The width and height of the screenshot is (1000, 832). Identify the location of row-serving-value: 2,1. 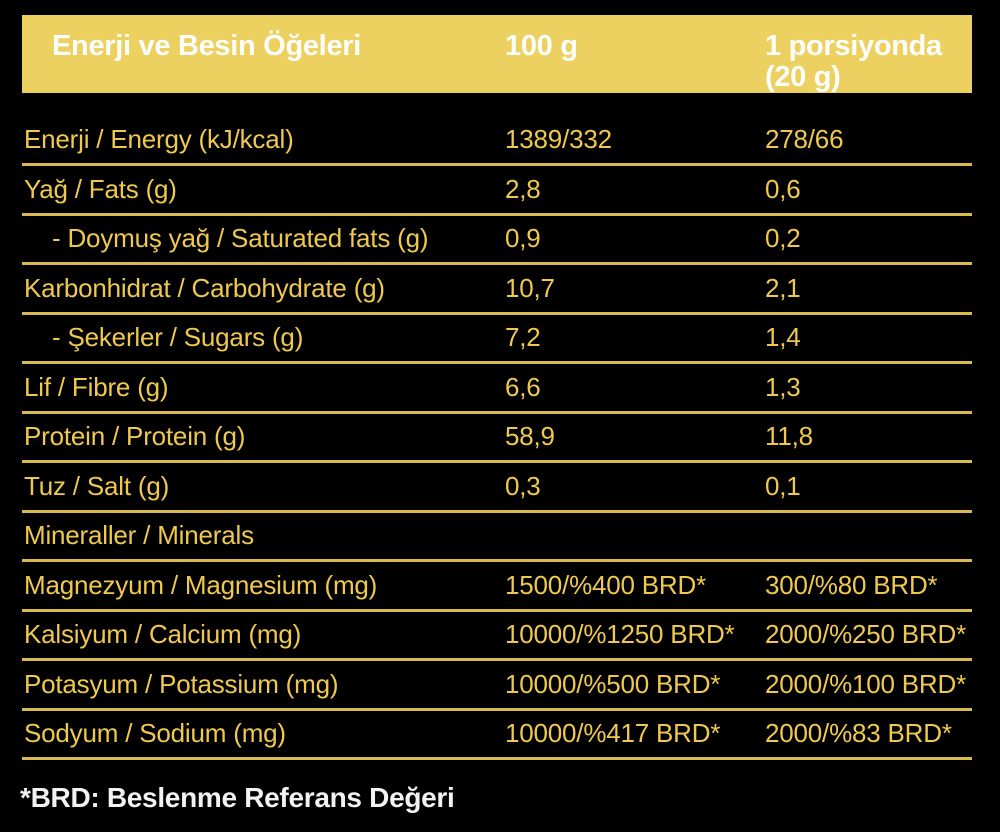
(783, 287).